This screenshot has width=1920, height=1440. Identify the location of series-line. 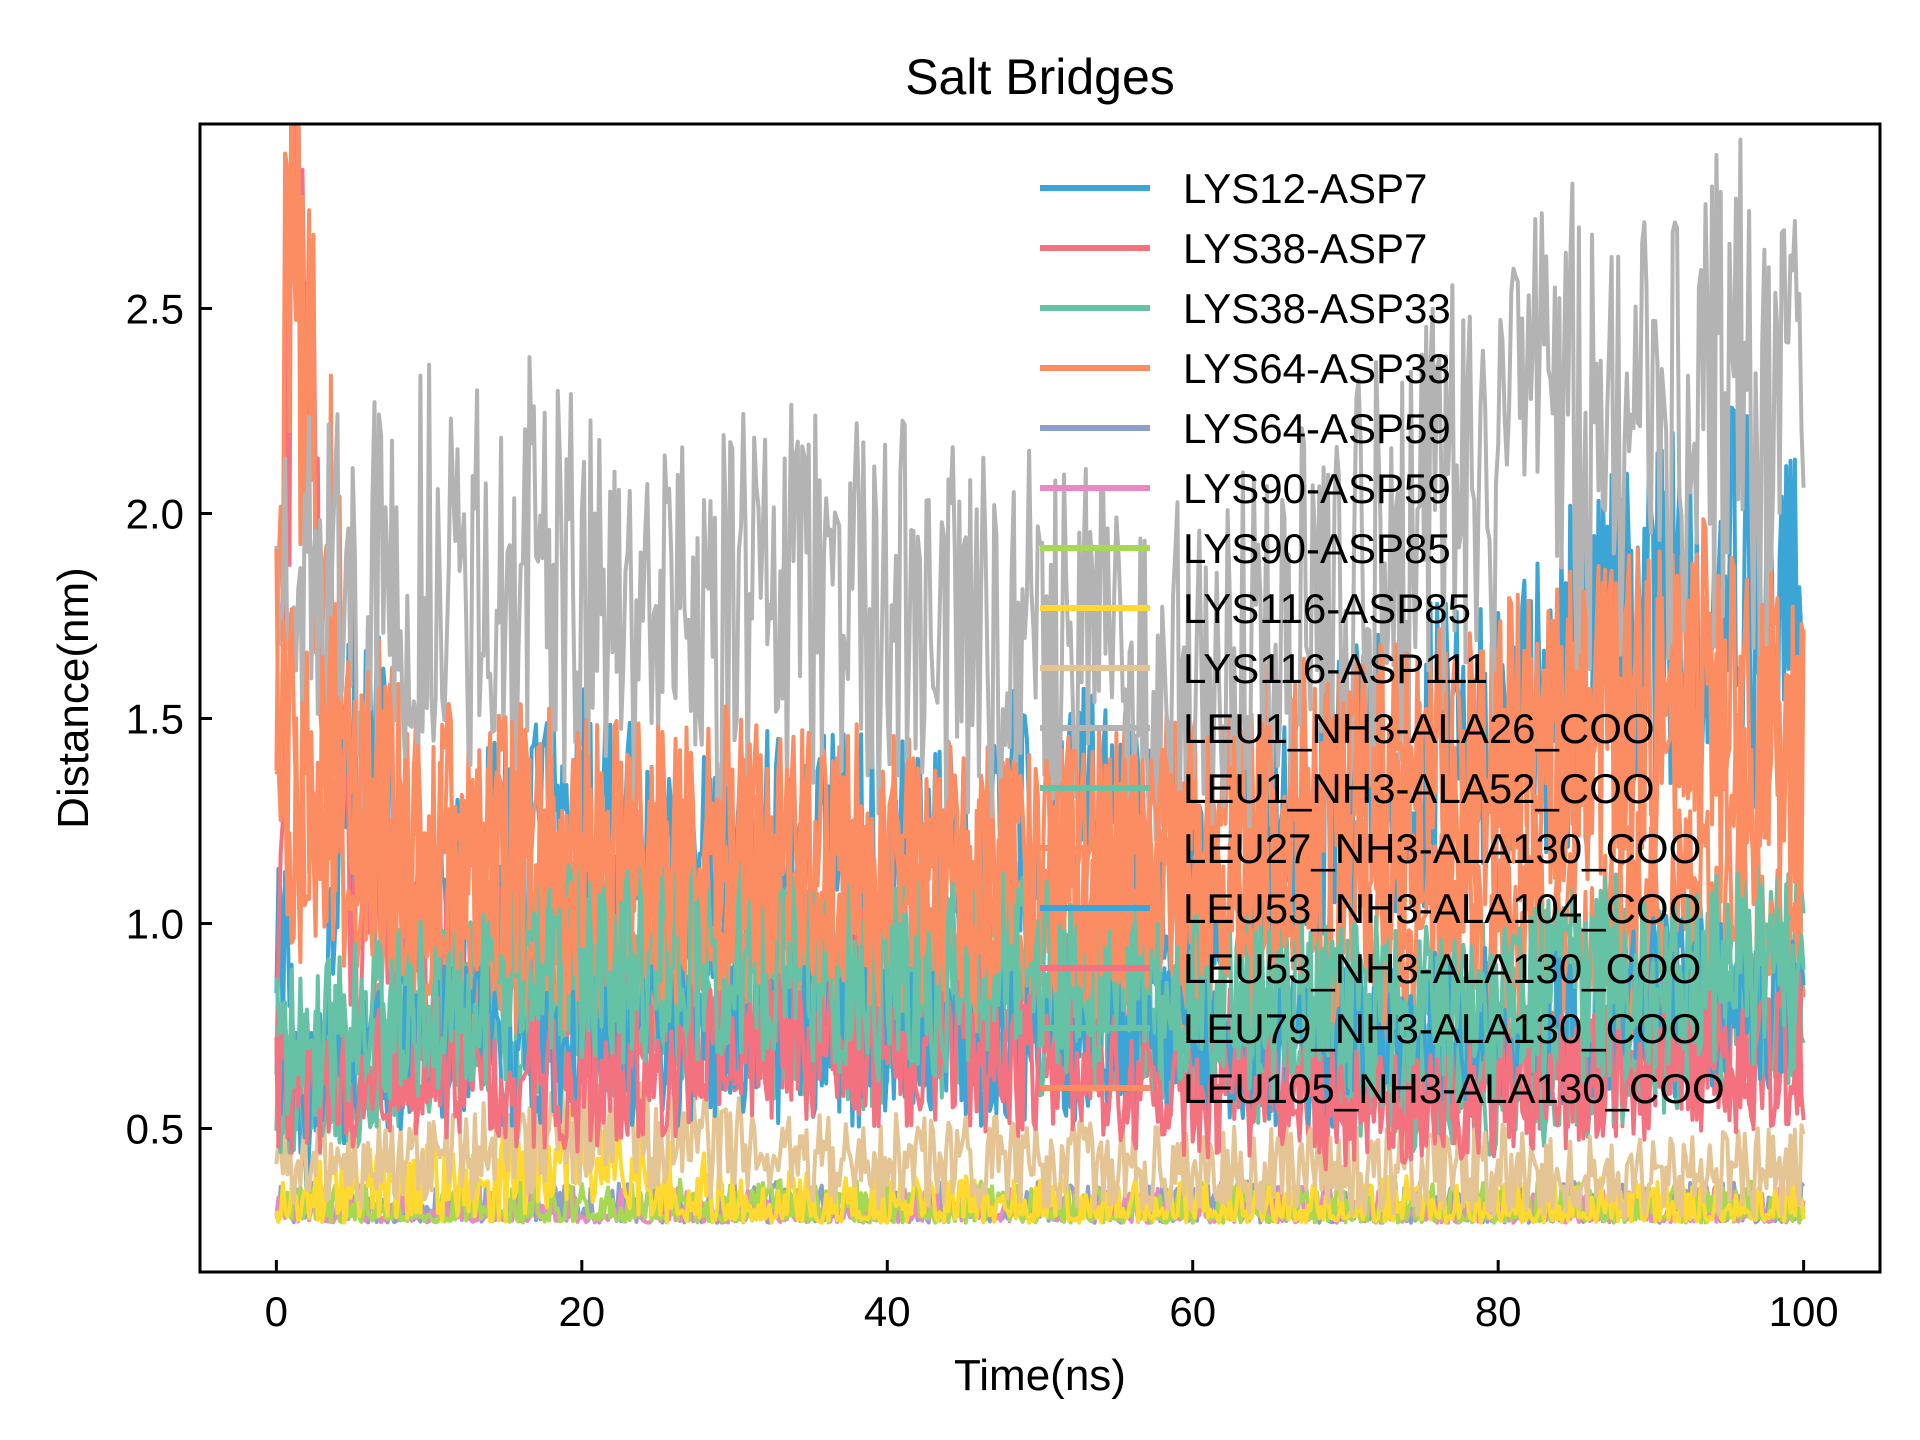
(1040, 1148).